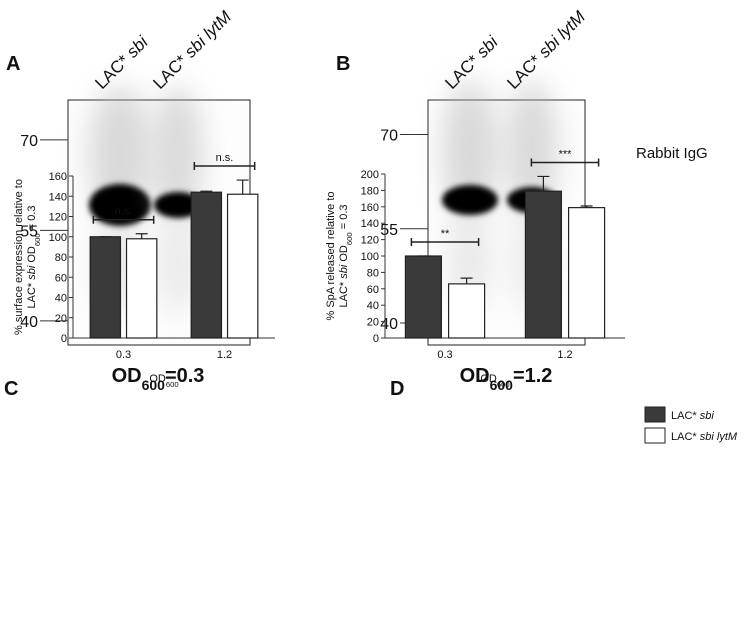 The image size is (750, 623). What do you see at coordinates (19, 257) in the screenshot?
I see `y-axis-label: % surface expression relative to` at bounding box center [19, 257].